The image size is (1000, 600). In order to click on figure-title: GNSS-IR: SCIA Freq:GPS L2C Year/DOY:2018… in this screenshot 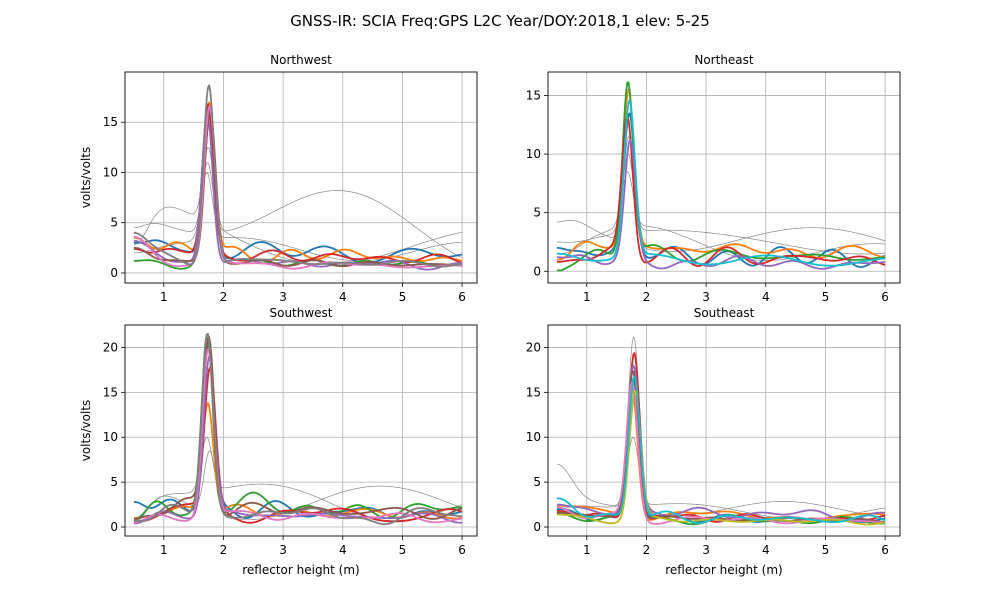, I will do `click(500, 21)`.